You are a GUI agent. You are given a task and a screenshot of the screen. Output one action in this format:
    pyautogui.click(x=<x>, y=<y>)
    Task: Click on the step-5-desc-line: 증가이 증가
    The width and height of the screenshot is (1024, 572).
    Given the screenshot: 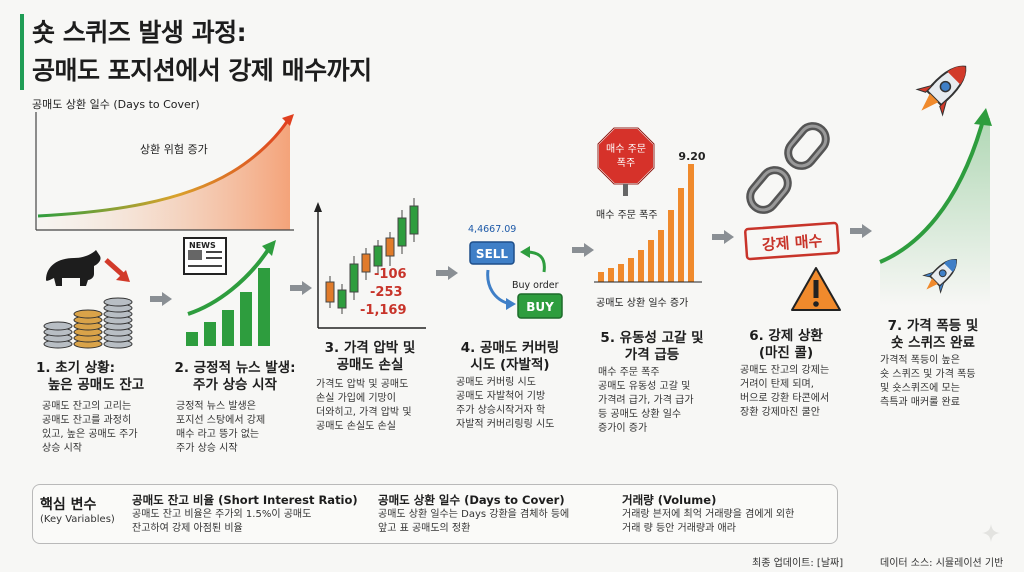 What is the action you would take?
    pyautogui.click(x=623, y=428)
    